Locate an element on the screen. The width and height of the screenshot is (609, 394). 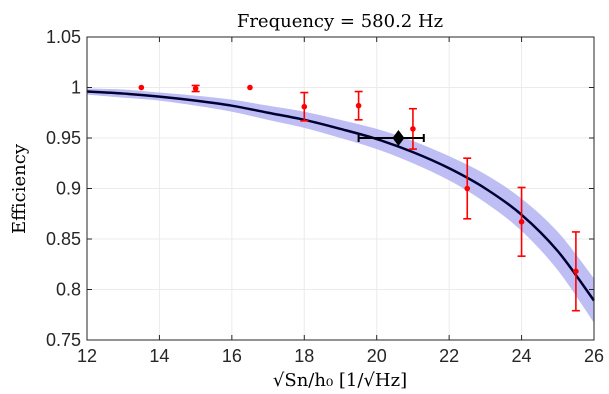
x-axis-label: √Sn/h₀ [1/√Hz] is located at coordinates (340, 380).